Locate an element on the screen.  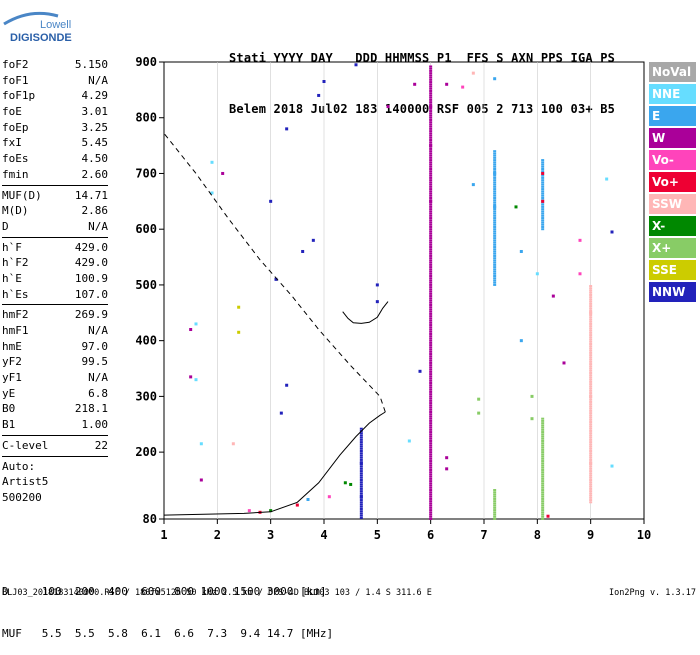
x-tick-label: 4 is located at coordinates (323, 535).